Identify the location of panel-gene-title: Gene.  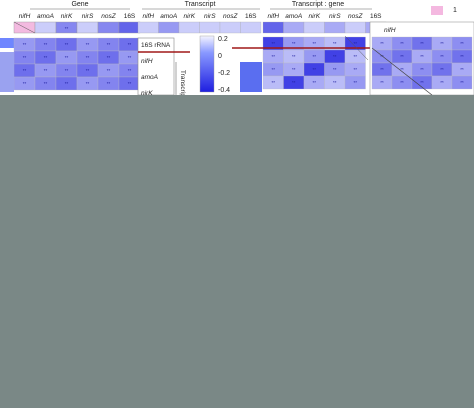
(79, 4).